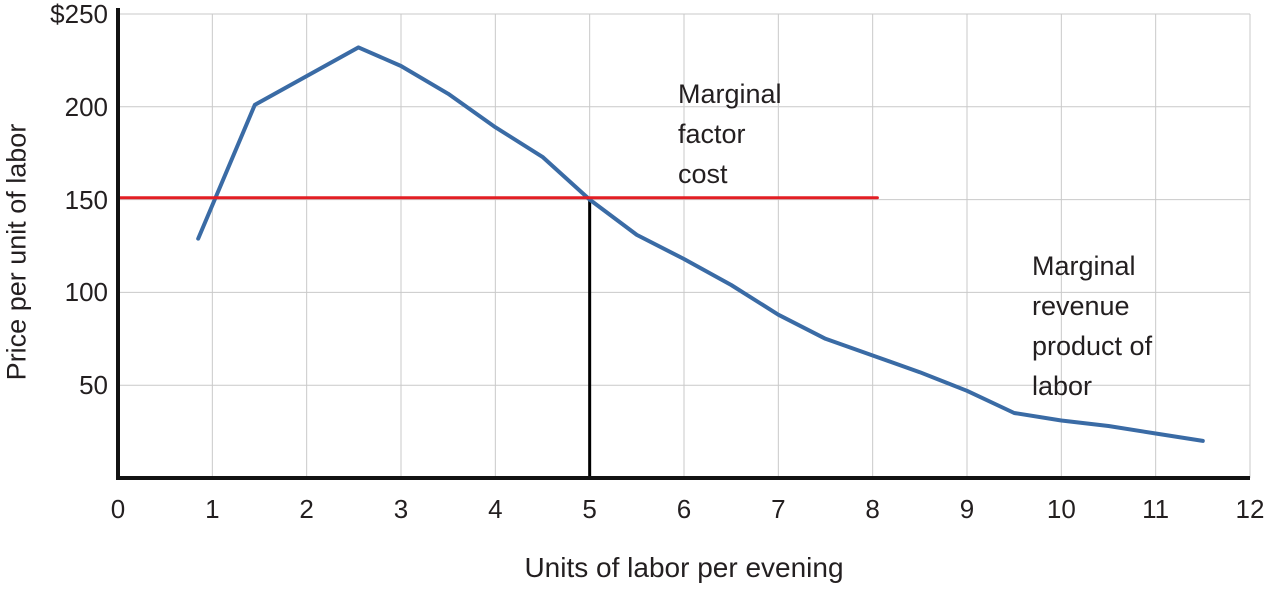  What do you see at coordinates (79, 14) in the screenshot?
I see `y-tick-label: $250` at bounding box center [79, 14].